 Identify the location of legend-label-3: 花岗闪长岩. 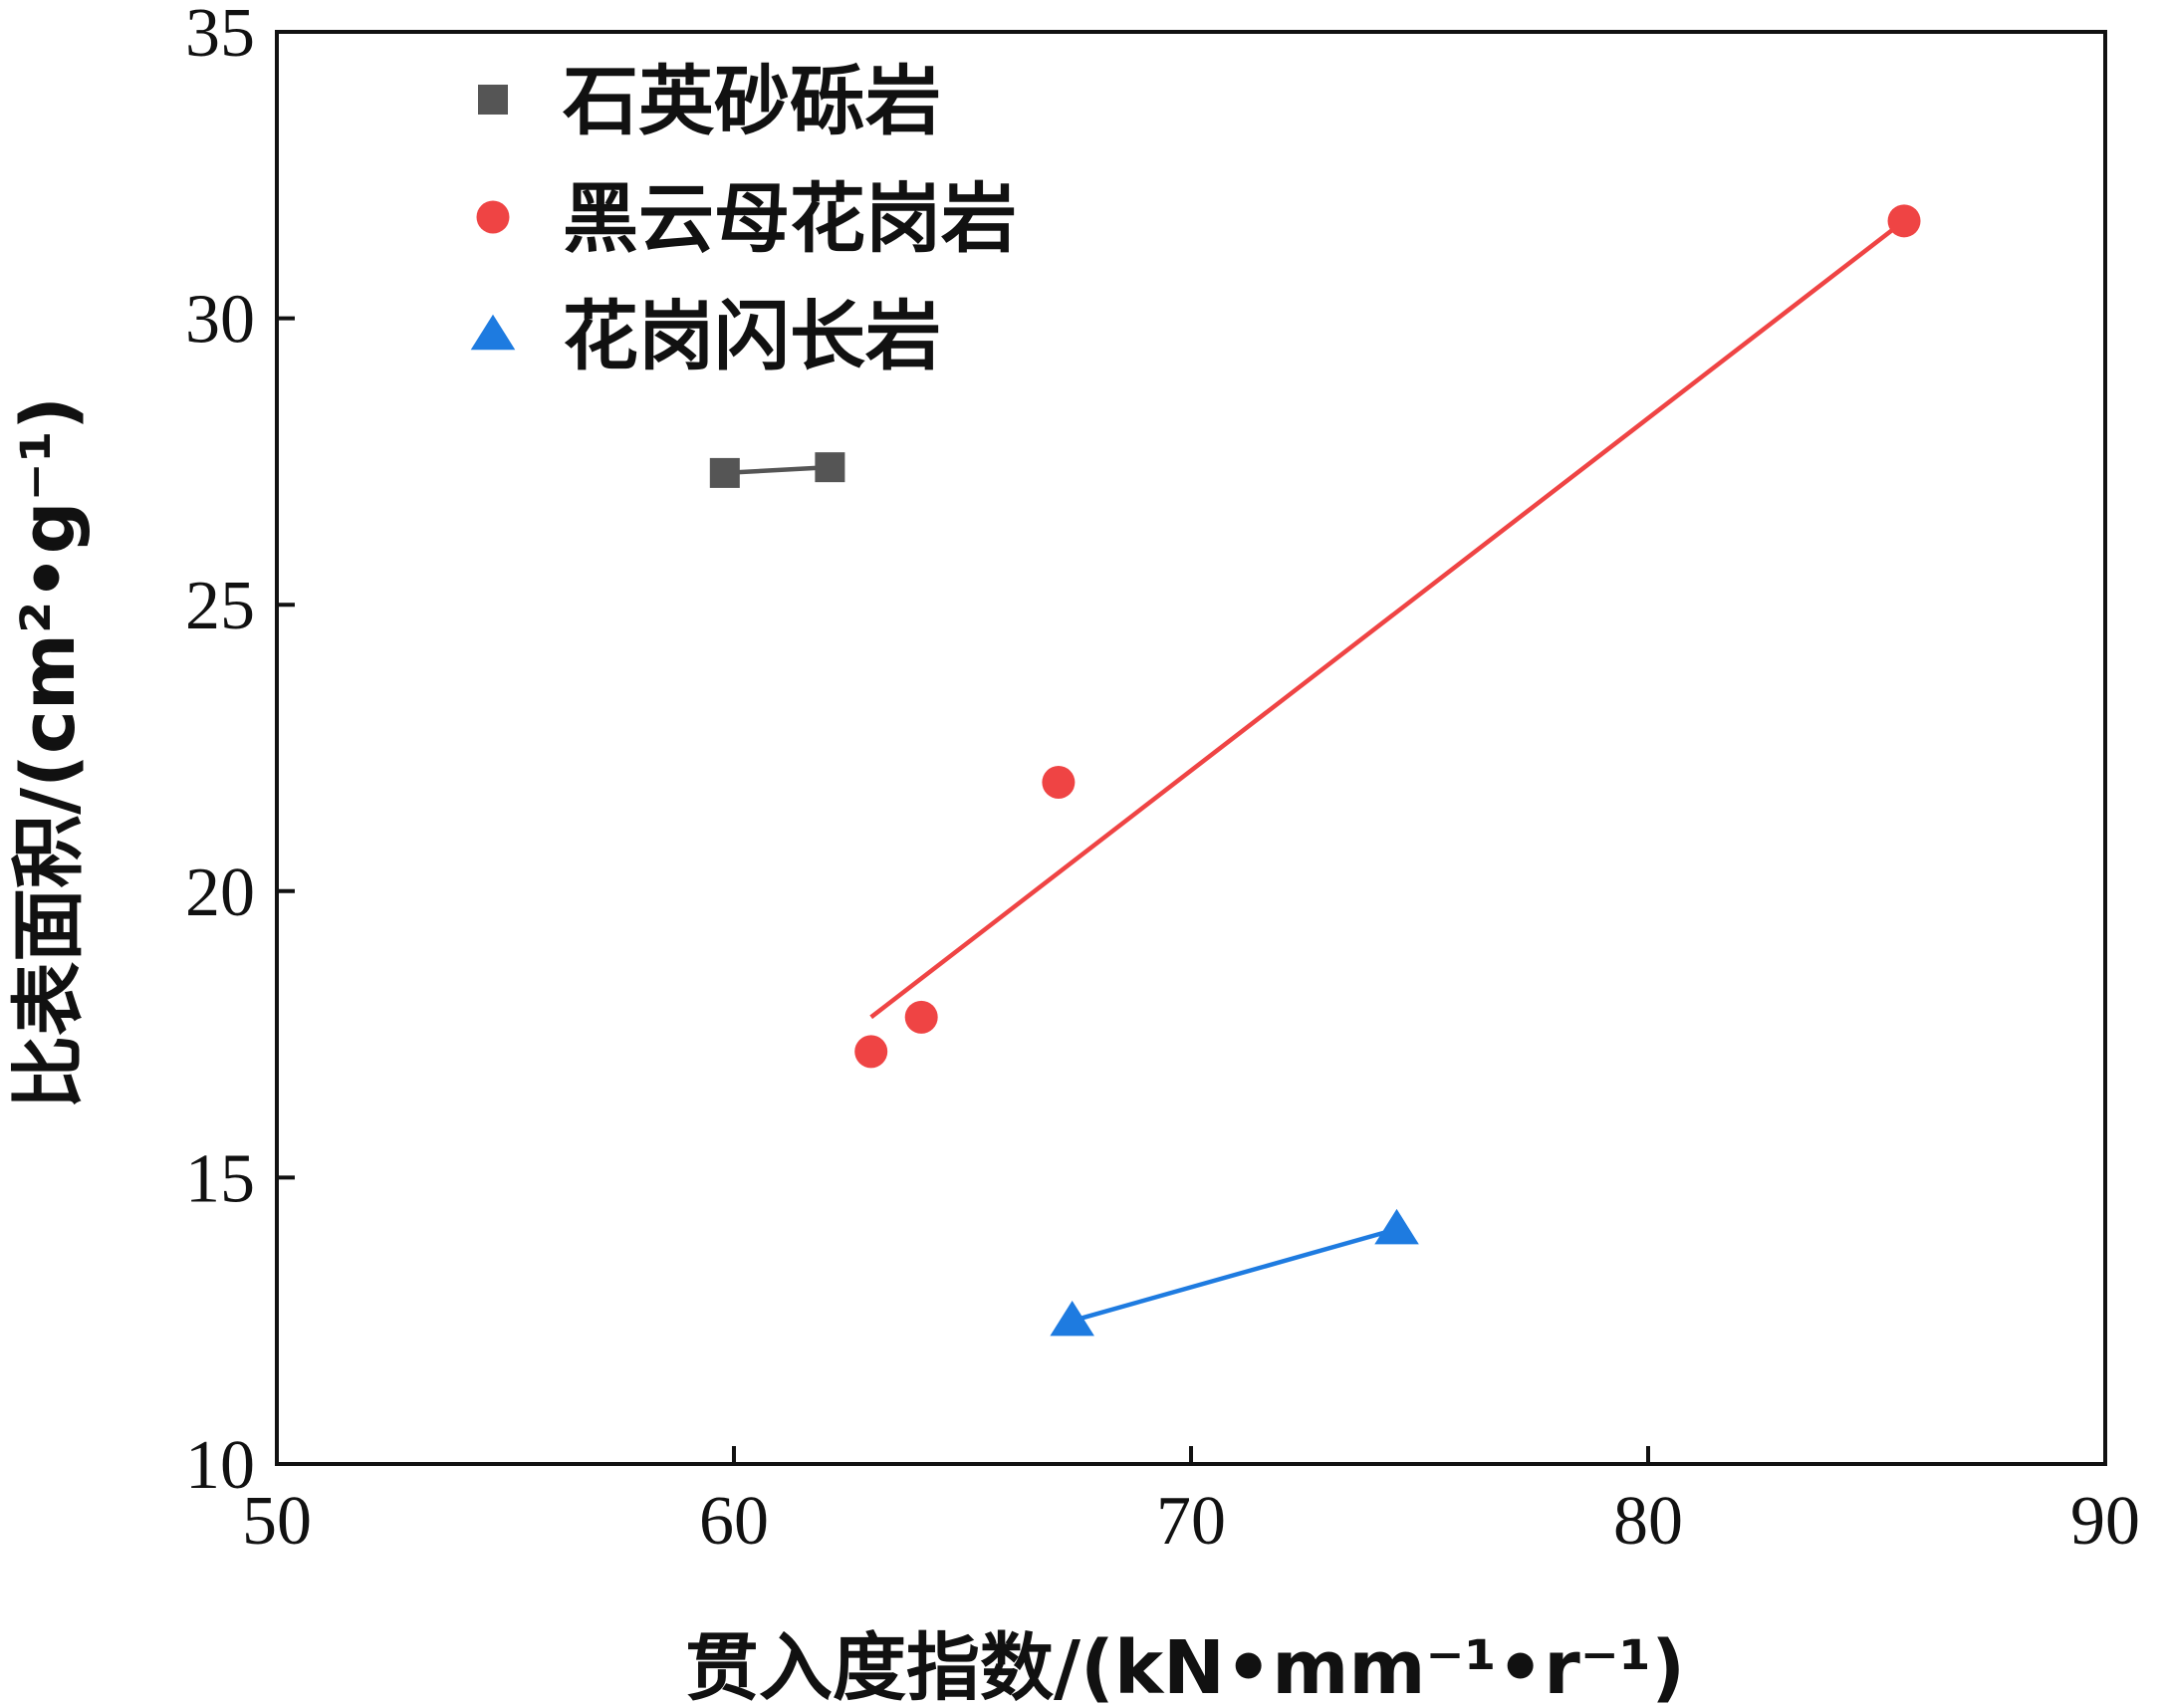
(752, 336).